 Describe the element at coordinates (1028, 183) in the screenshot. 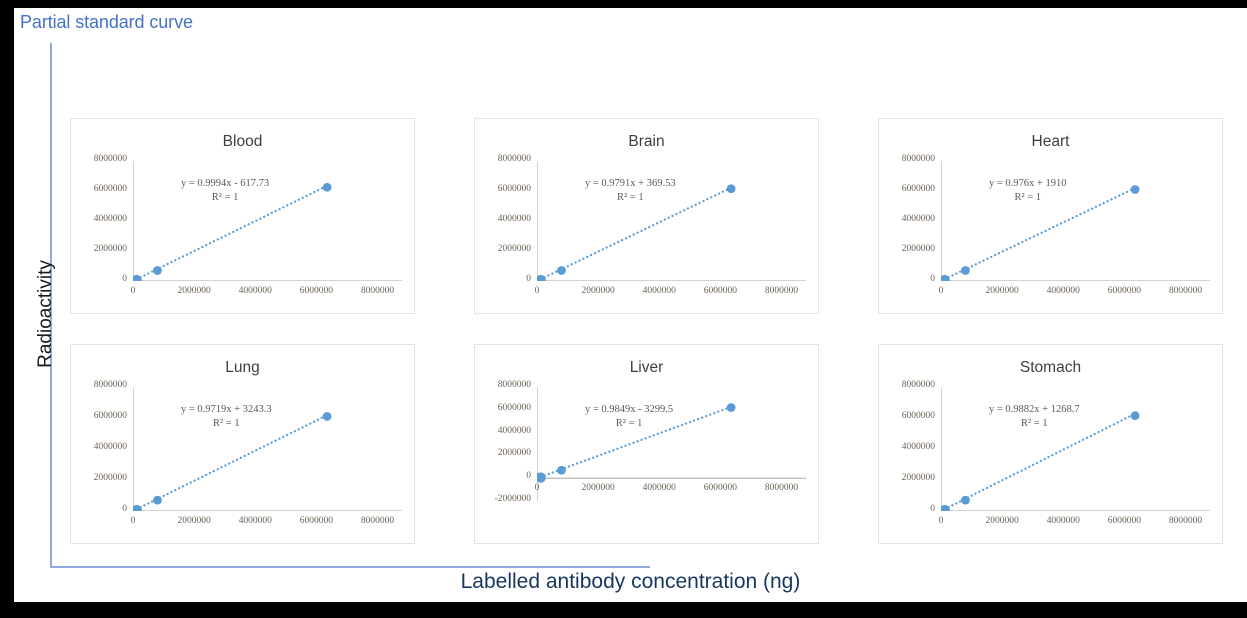

I see `equation-text: y = 0.976x + 1910` at that location.